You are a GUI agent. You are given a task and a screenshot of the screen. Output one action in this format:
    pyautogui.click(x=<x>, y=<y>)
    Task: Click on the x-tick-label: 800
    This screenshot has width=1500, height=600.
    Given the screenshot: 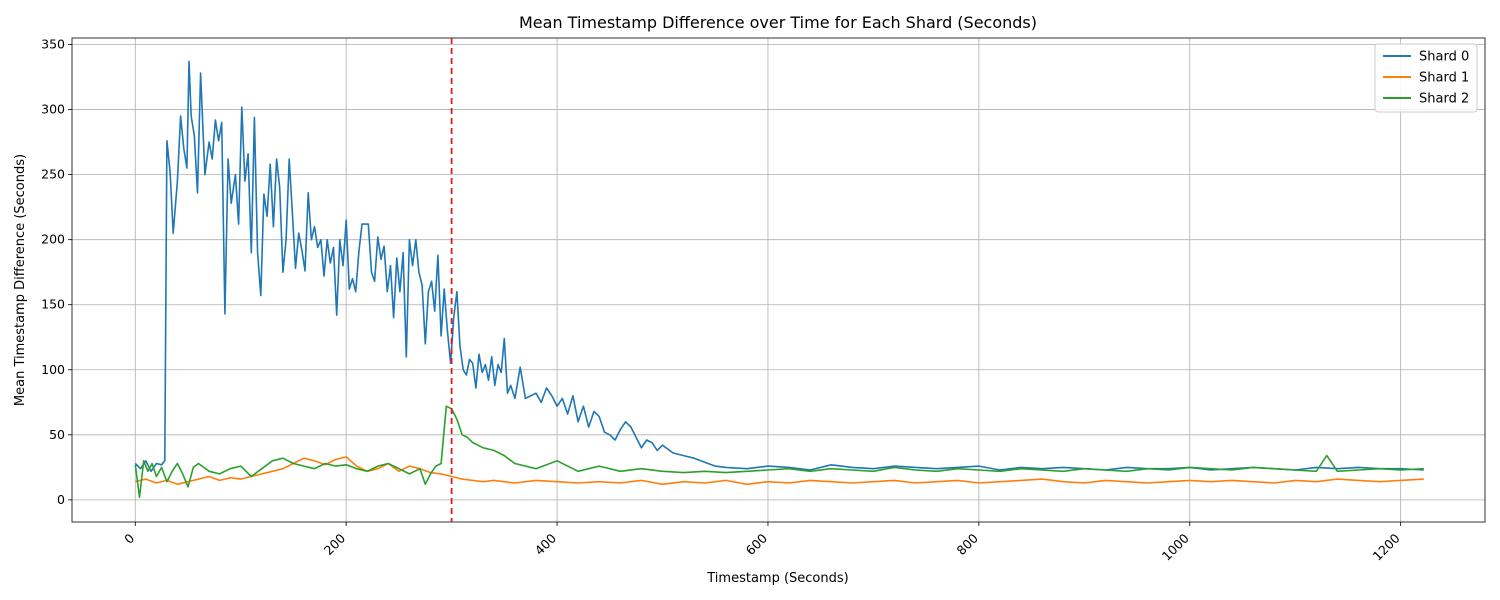 What is the action you would take?
    pyautogui.click(x=967, y=544)
    